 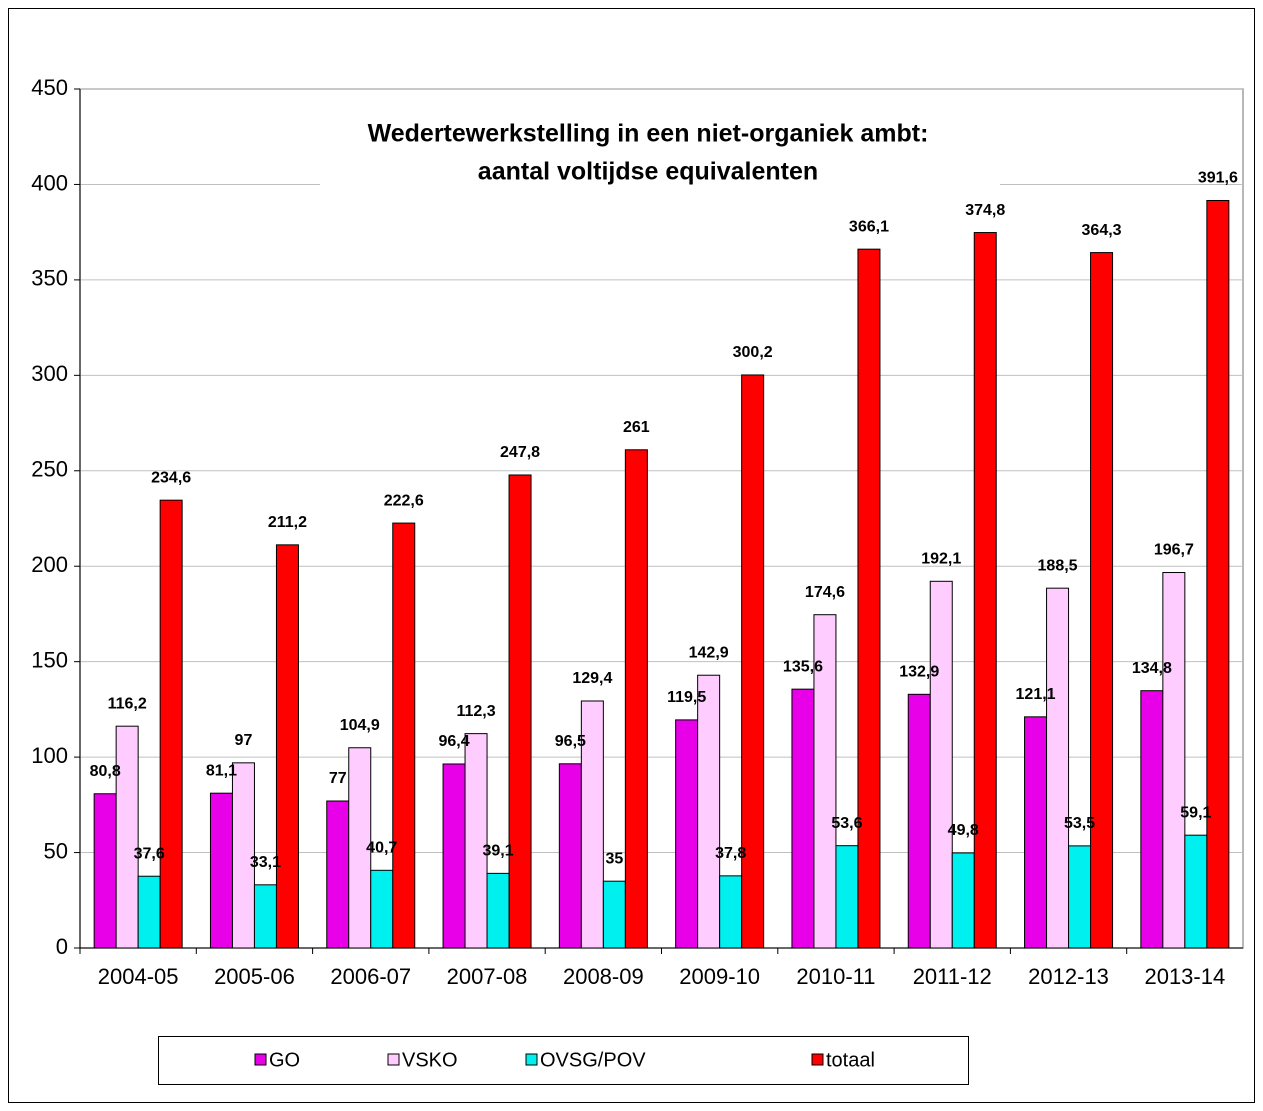 I want to click on data-label: 366,1, so click(x=869, y=226).